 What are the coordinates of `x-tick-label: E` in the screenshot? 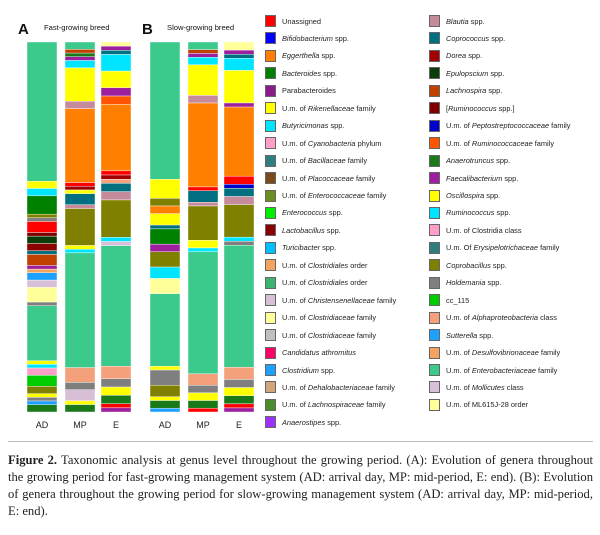 It's located at (116, 425).